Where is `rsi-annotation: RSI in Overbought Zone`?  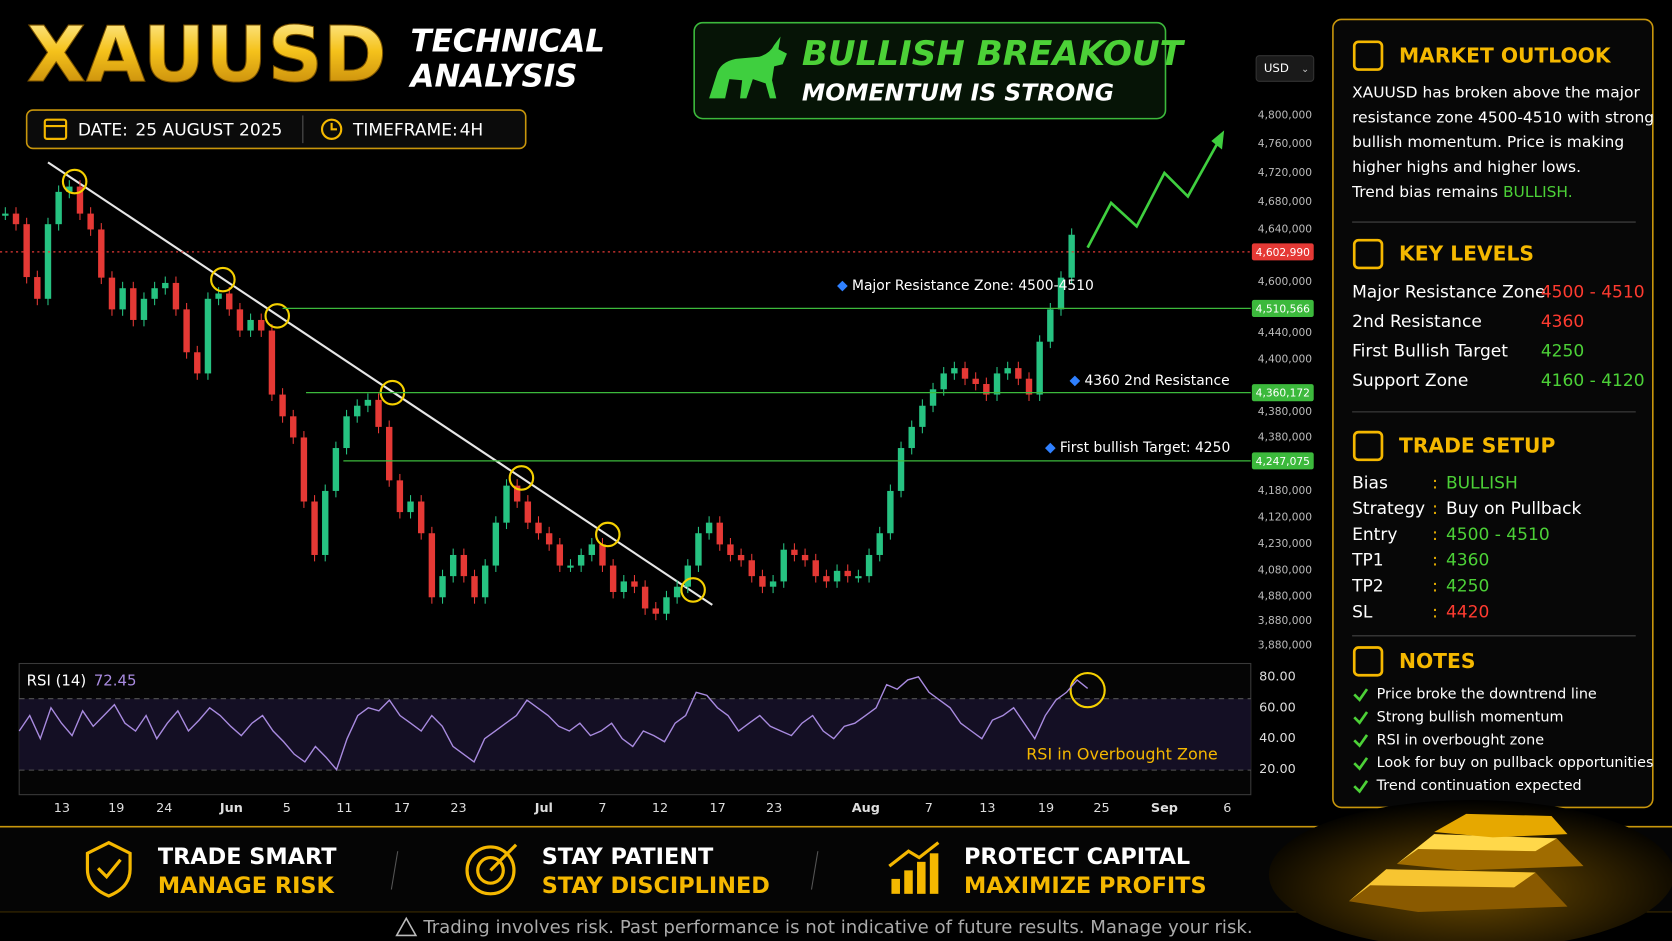 rsi-annotation: RSI in Overbought Zone is located at coordinates (1122, 754).